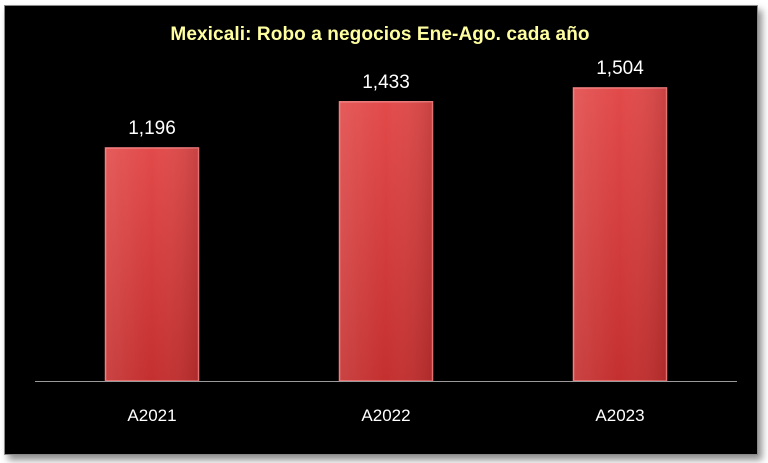  What do you see at coordinates (152, 128) in the screenshot?
I see `data-label-A2021: 1,196` at bounding box center [152, 128].